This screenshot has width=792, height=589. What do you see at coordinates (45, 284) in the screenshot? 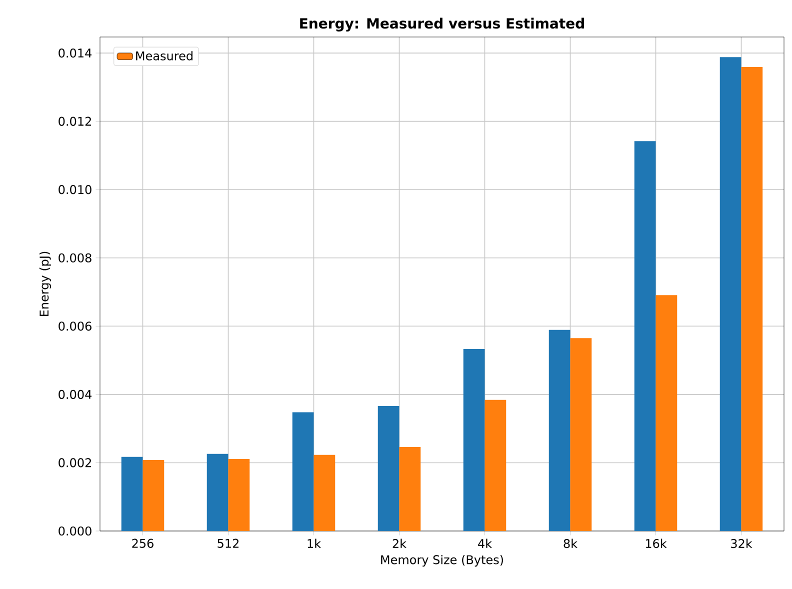
I see `y-axis-title: Energy (pJ)` at bounding box center [45, 284].